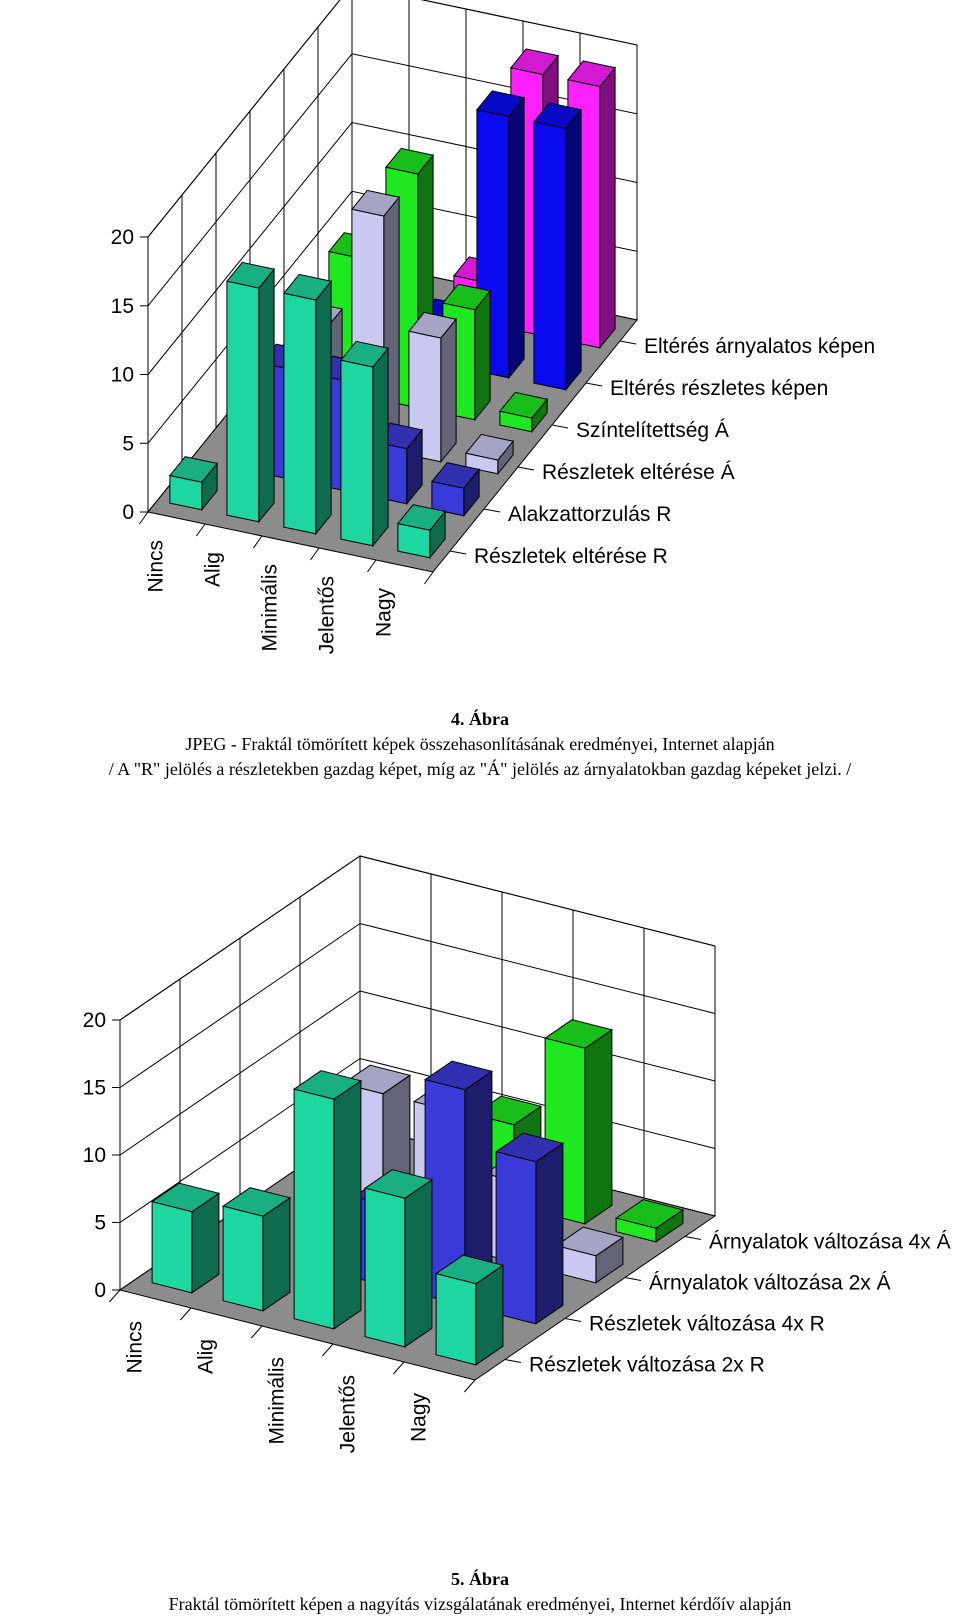  I want to click on series-label: Árnyalatok változása 2x Á, so click(770, 1283).